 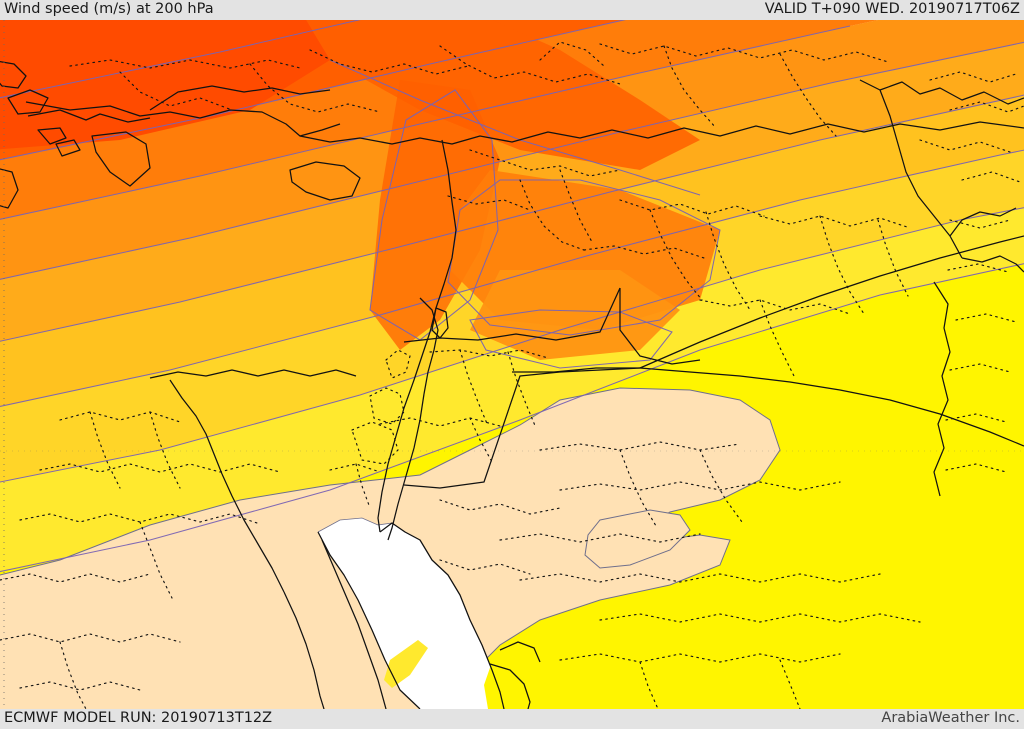 What do you see at coordinates (411, 613) in the screenshot?
I see `band-calm-core` at bounding box center [411, 613].